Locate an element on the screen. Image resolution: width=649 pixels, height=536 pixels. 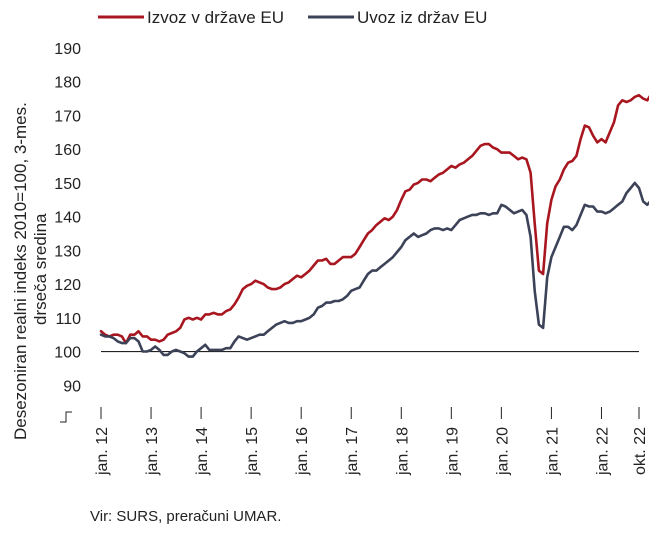
x-tick-label: jan. 19 is located at coordinates (452, 451).